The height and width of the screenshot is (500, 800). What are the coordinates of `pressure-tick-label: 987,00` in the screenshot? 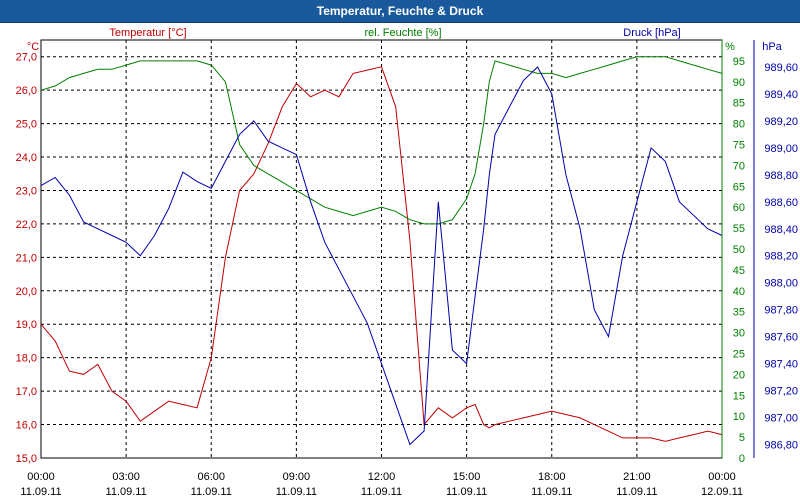 It's located at (781, 419).